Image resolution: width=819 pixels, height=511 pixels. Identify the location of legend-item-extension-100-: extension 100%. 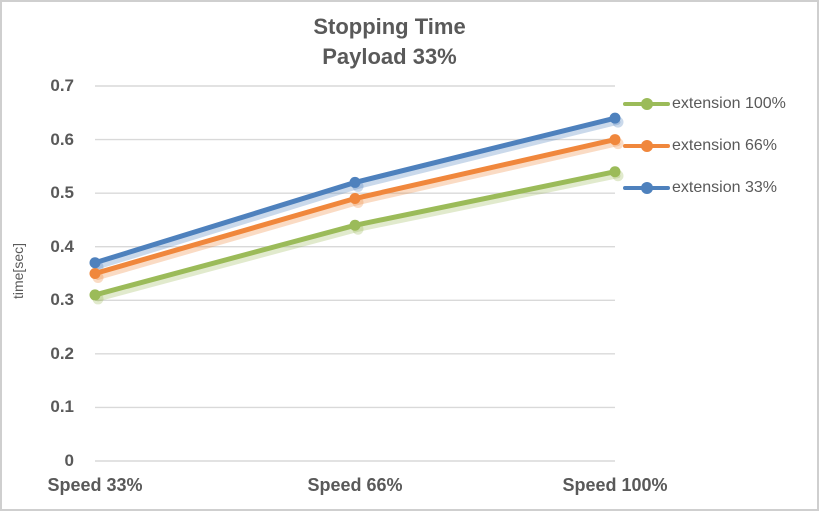
(704, 104).